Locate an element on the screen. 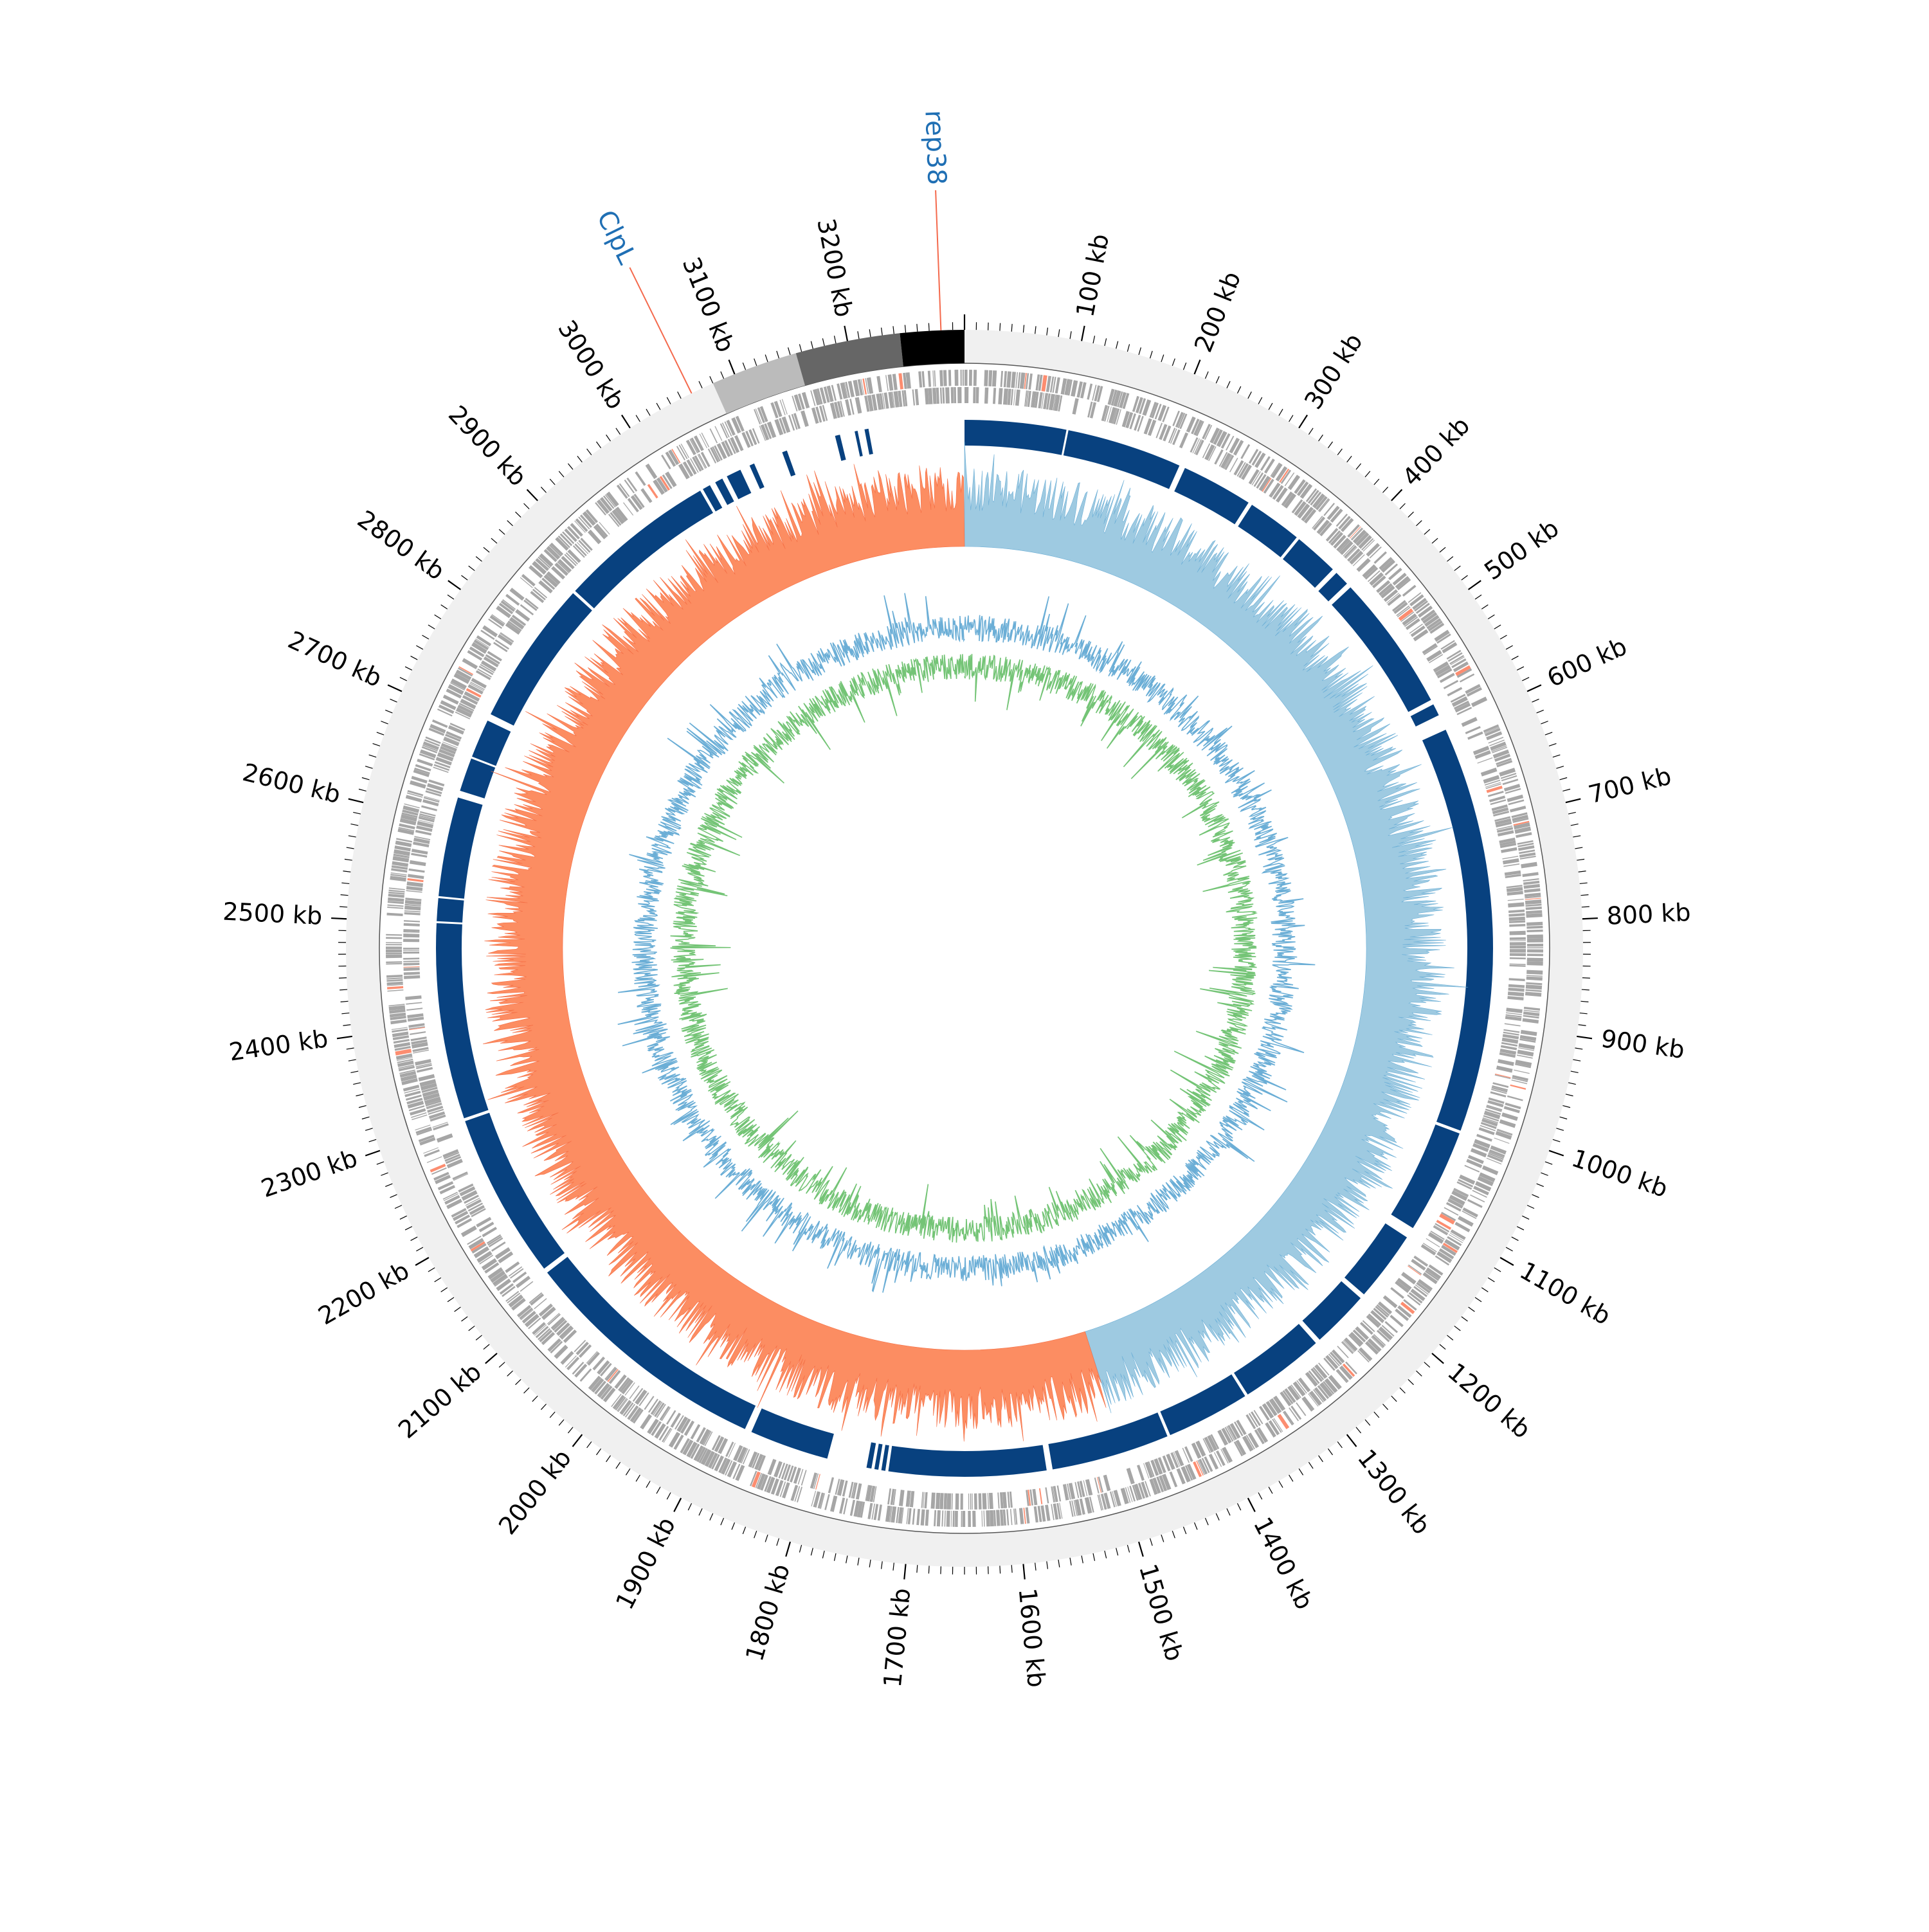 The image size is (1929, 1932). scale-label: 1500 kb is located at coordinates (1161, 1613).